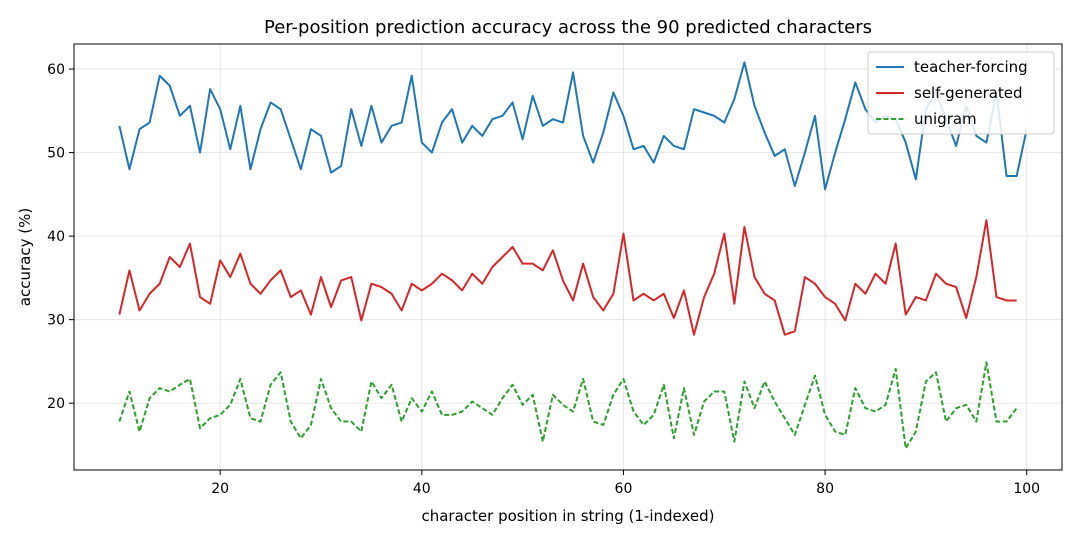 This screenshot has width=1080, height=540. What do you see at coordinates (56, 237) in the screenshot?
I see `y-tick-label: 40` at bounding box center [56, 237].